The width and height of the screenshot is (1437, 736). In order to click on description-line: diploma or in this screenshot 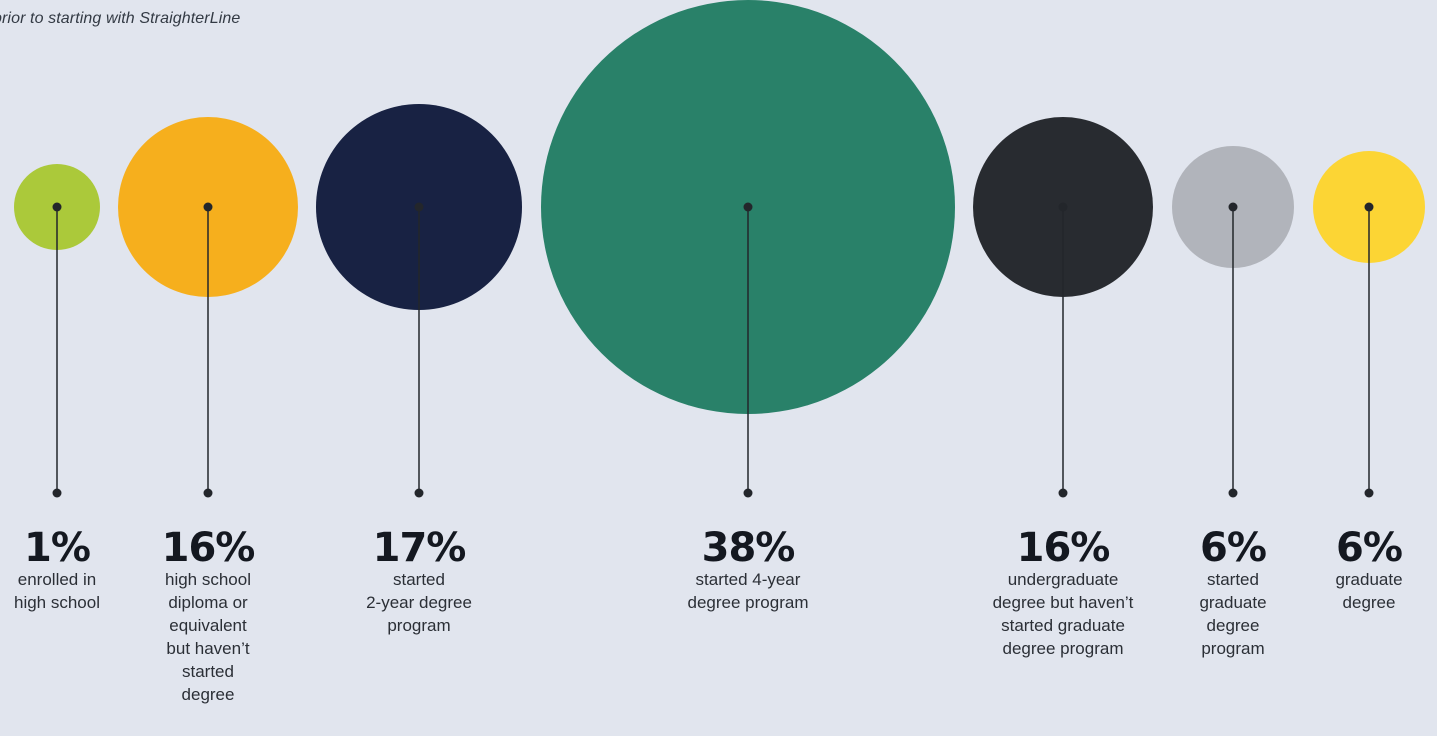, I will do `click(208, 602)`.